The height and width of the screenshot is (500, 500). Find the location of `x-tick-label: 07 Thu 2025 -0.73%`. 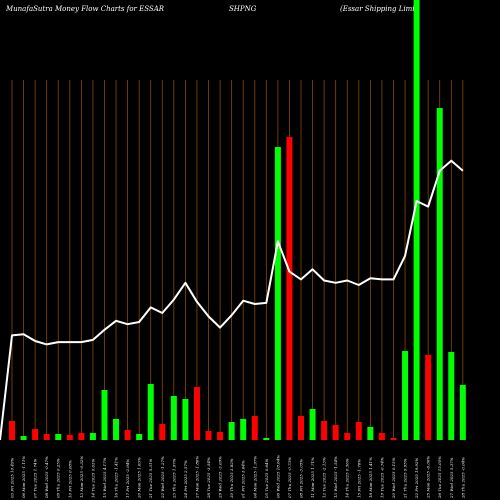

x-tick-label: 07 Thu 2025 -0.73% is located at coordinates (289, 477).